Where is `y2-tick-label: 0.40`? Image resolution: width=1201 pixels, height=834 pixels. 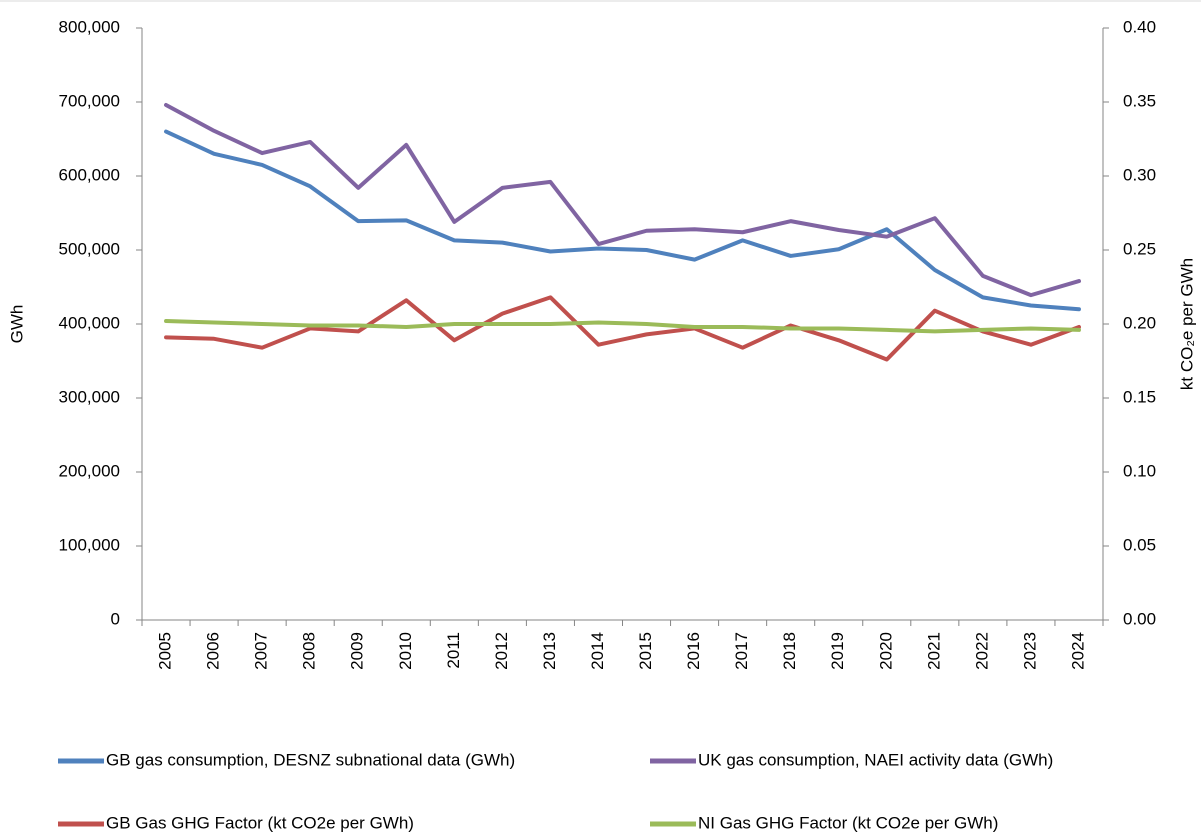 y2-tick-label: 0.40 is located at coordinates (1139, 26).